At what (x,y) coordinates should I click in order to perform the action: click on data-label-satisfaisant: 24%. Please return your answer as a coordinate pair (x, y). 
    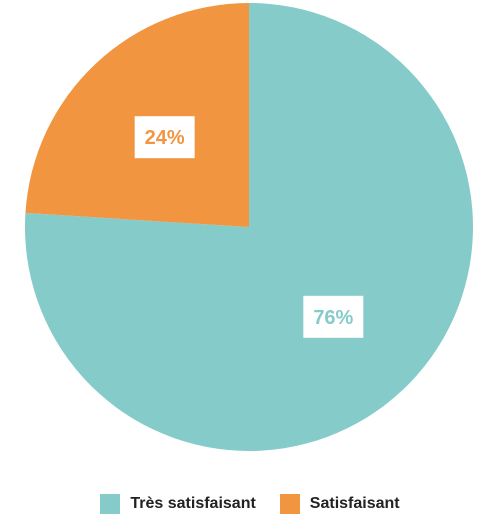
    Looking at the image, I should click on (164, 137).